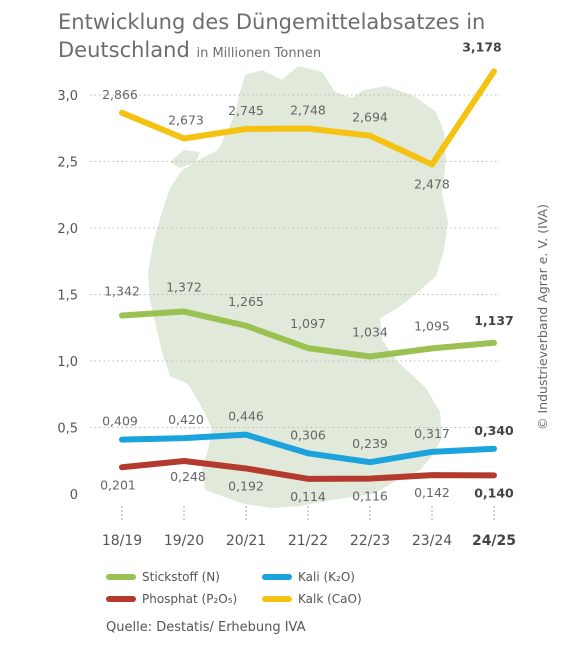 The width and height of the screenshot is (561, 650). What do you see at coordinates (432, 183) in the screenshot?
I see `data-label: 2,478` at bounding box center [432, 183].